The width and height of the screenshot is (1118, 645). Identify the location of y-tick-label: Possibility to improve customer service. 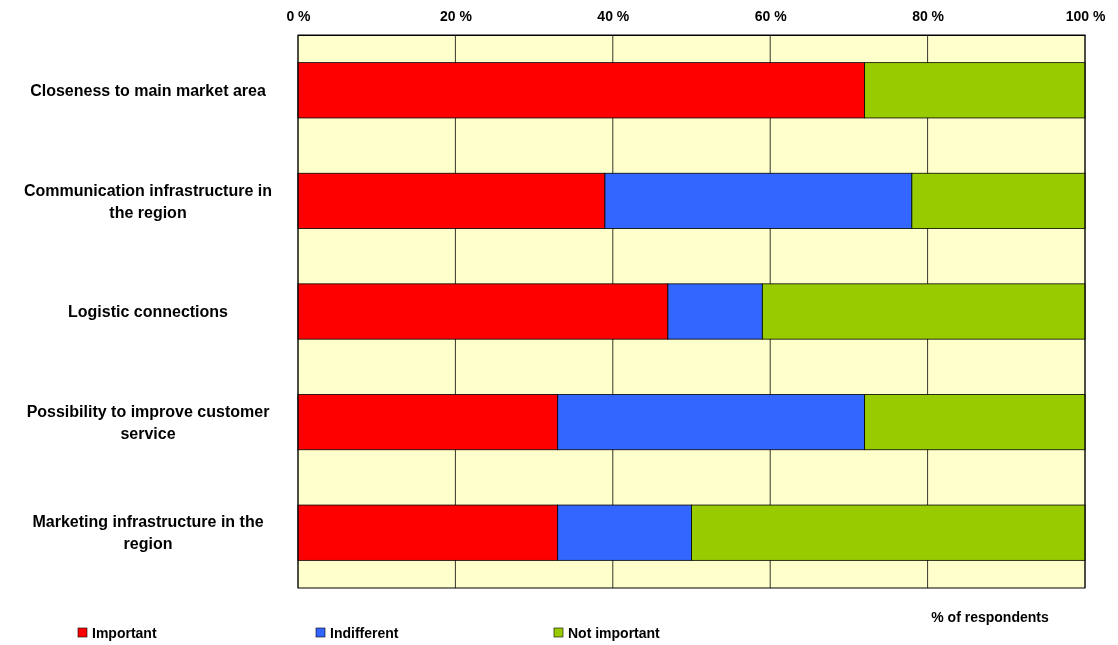
(148, 422).